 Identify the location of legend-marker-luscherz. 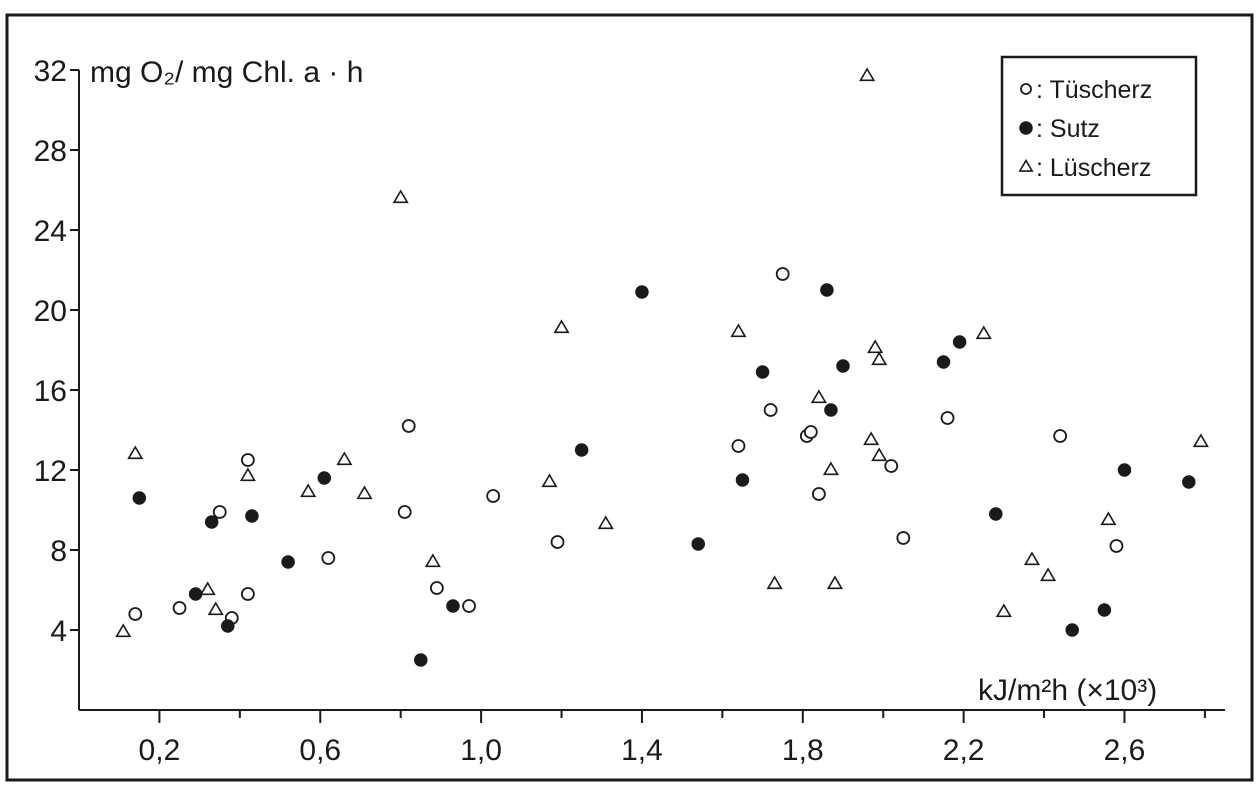
(1026, 165).